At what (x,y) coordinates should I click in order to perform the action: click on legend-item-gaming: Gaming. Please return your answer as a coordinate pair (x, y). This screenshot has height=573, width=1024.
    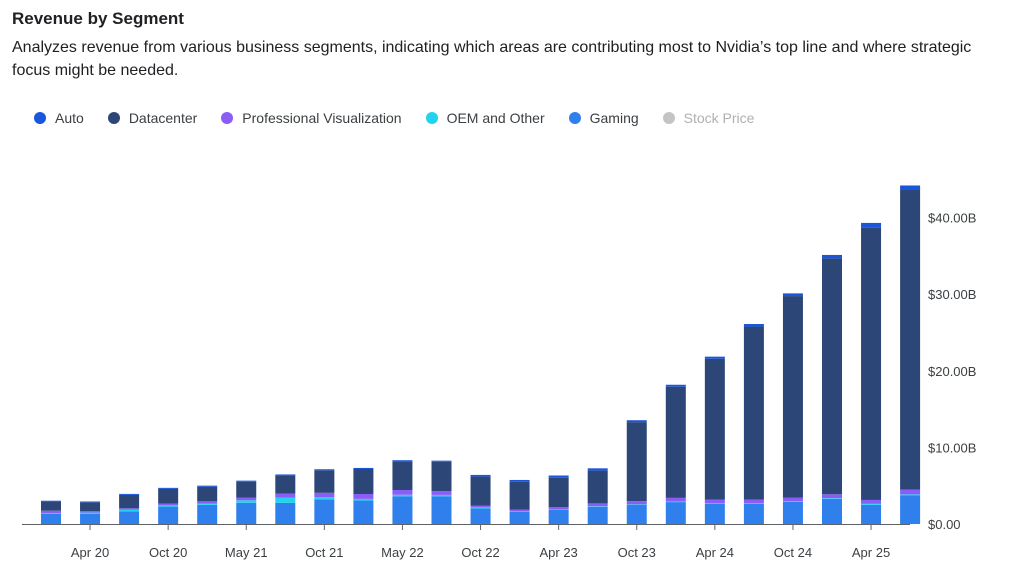
    Looking at the image, I should click on (603, 118).